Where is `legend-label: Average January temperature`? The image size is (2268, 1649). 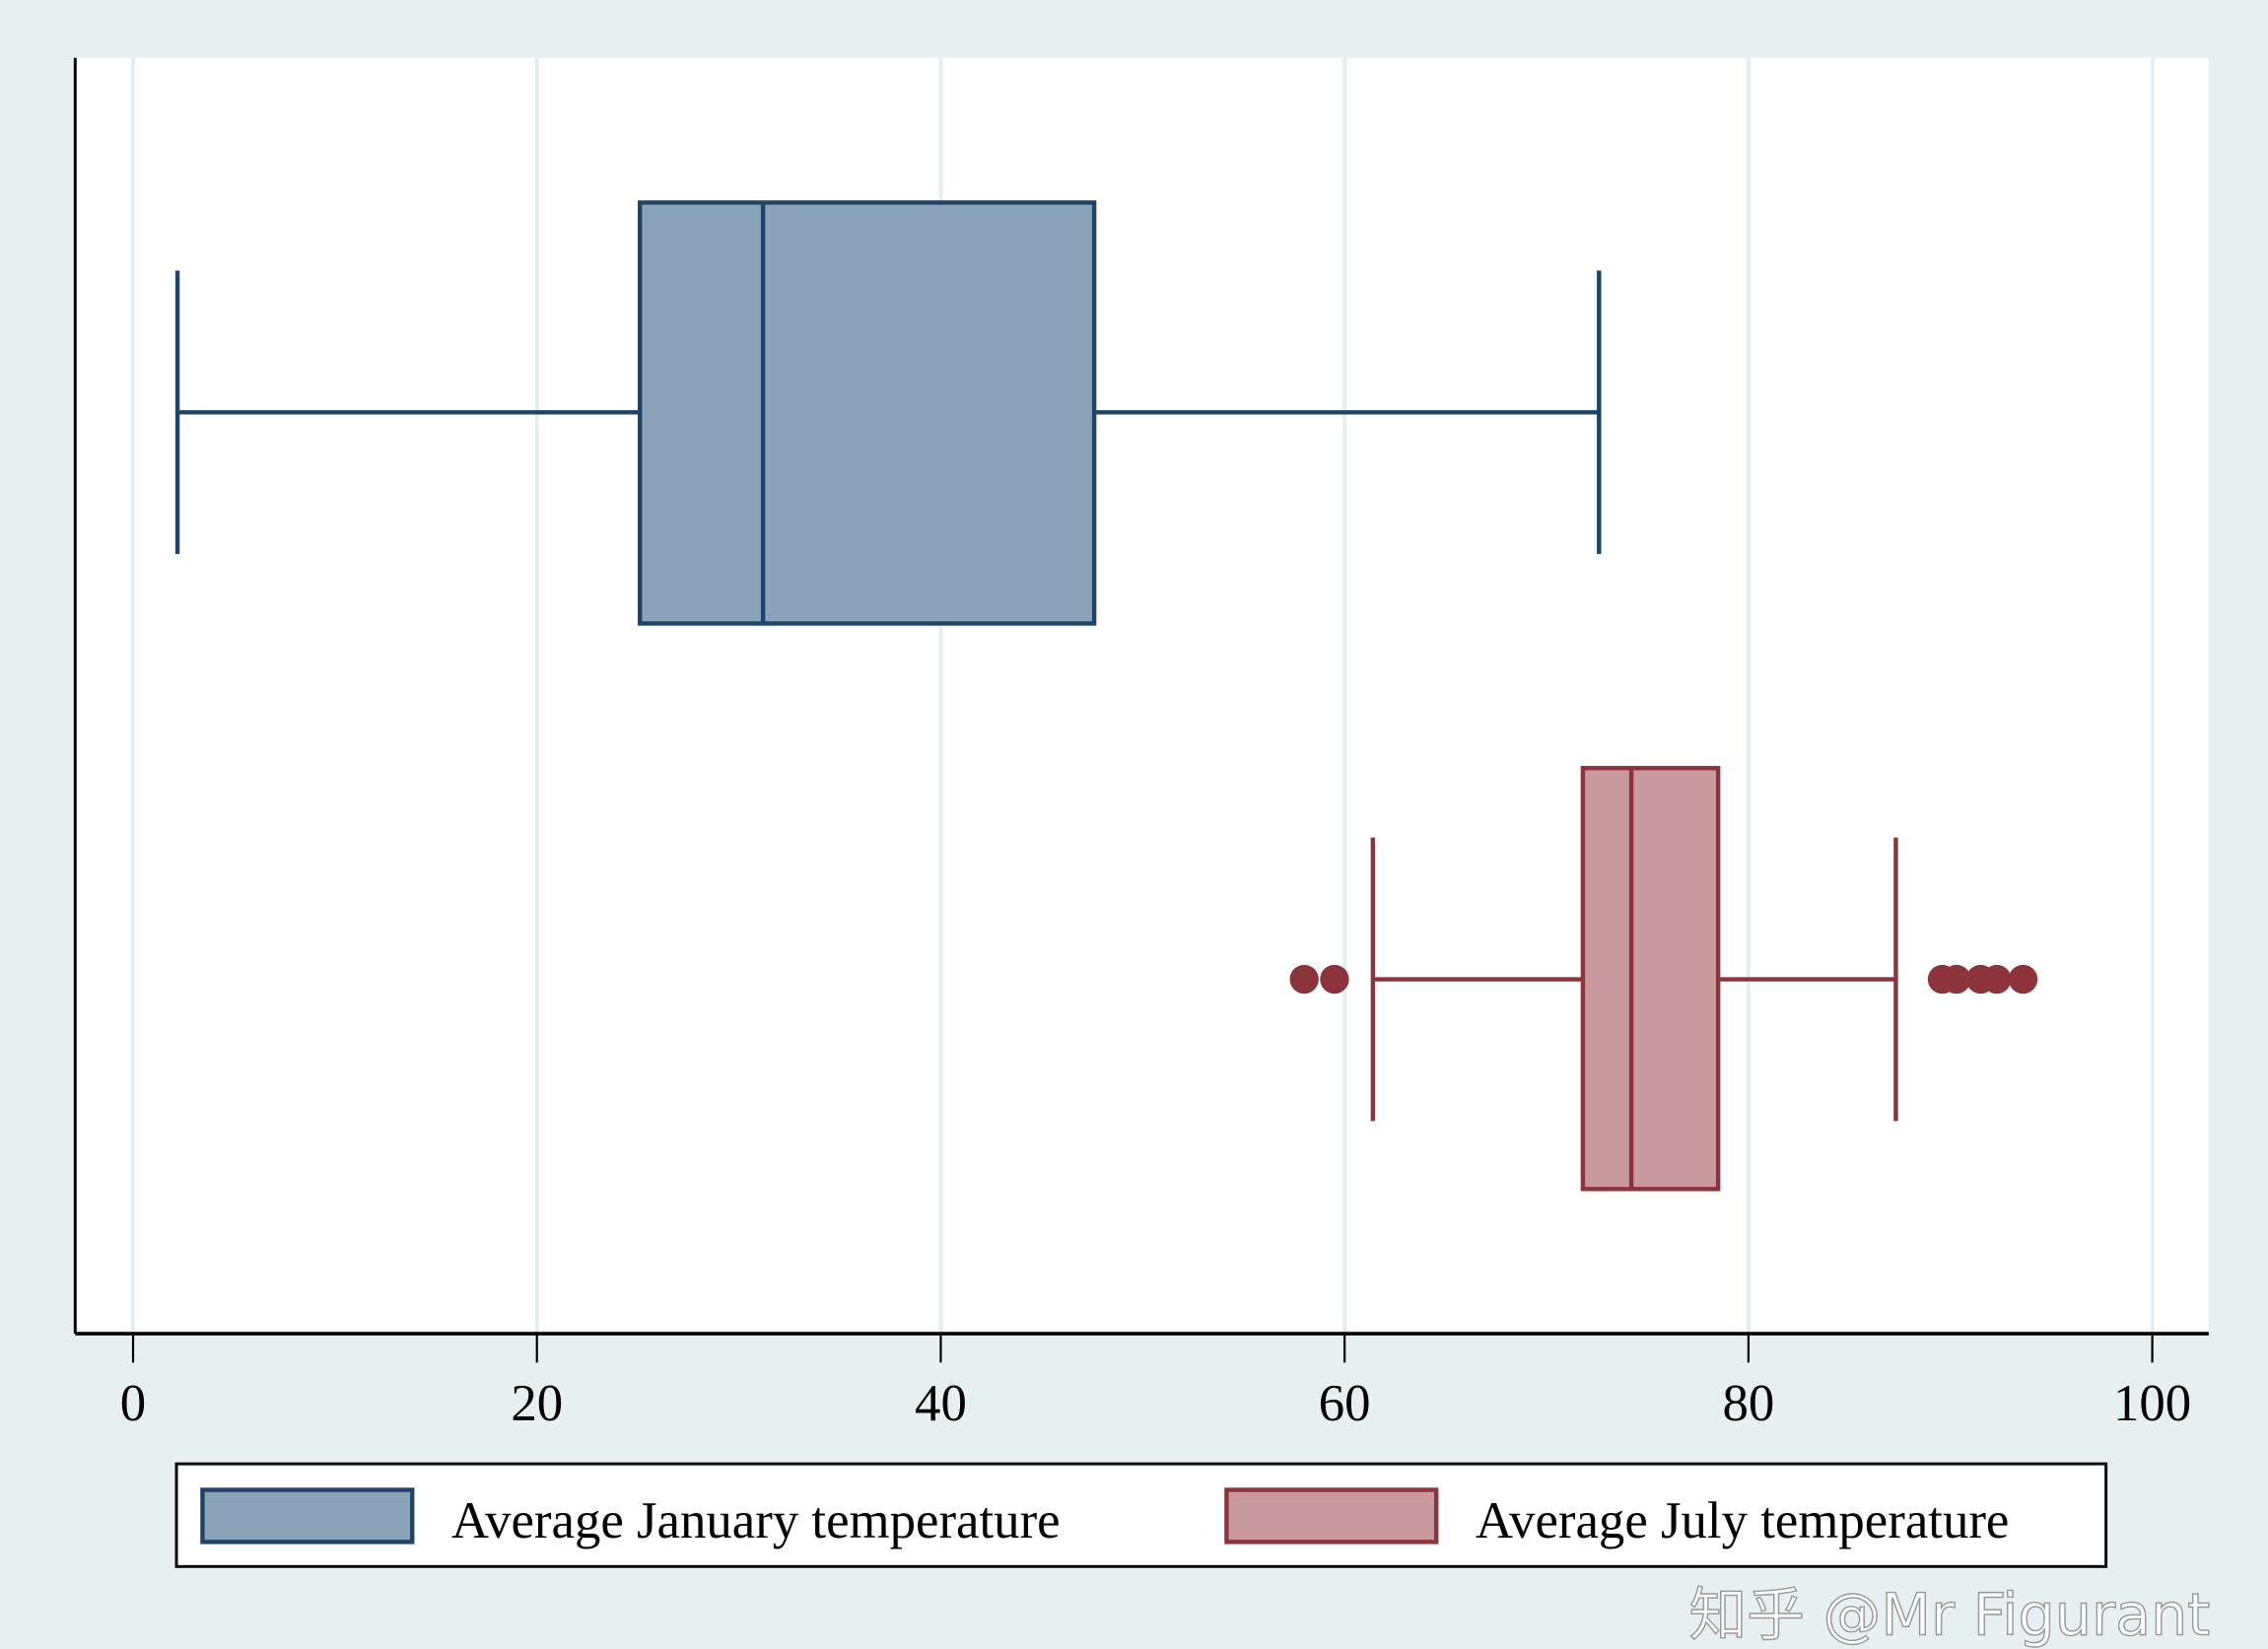
legend-label: Average January temperature is located at coordinates (756, 1520).